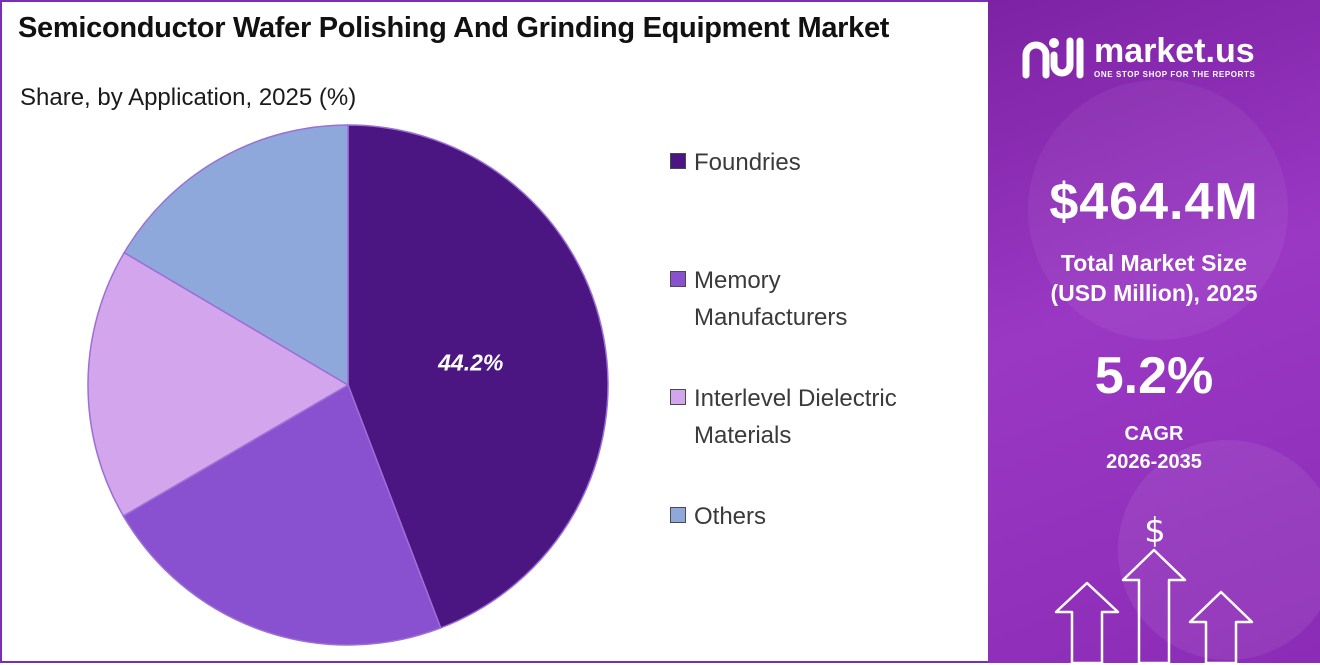  What do you see at coordinates (1154, 462) in the screenshot?
I see `cagr-label-line2: 2026-2035` at bounding box center [1154, 462].